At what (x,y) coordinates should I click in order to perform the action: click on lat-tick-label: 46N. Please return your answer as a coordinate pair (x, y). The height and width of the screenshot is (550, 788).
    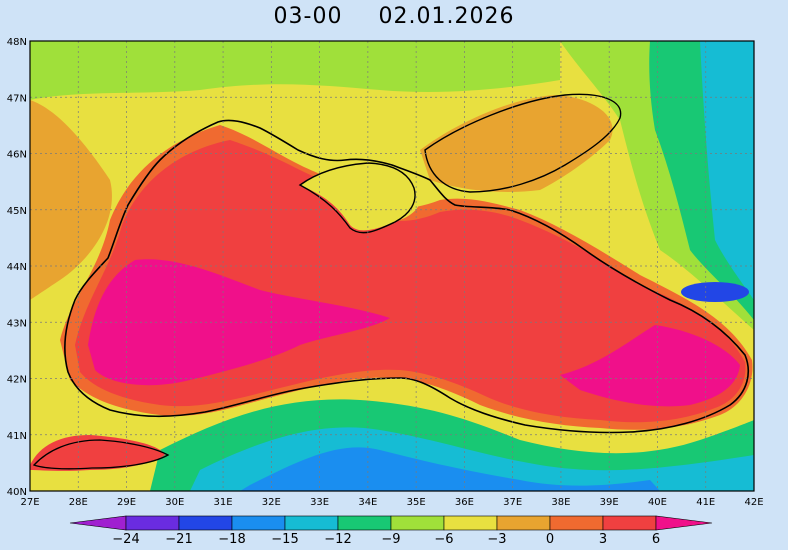
    Looking at the image, I should click on (17, 155).